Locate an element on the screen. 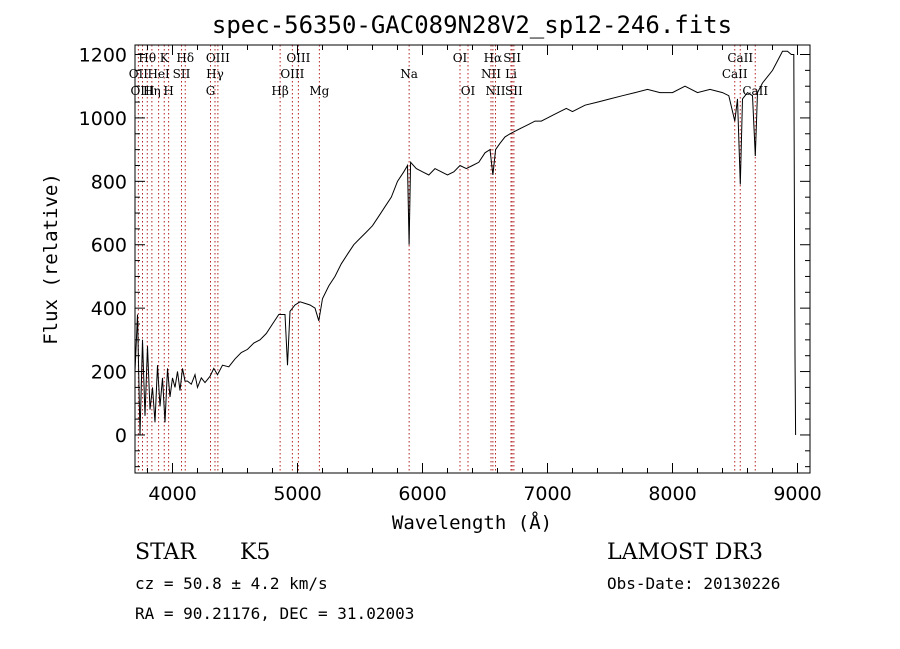 This screenshot has width=900, height=649. subclass-label: K5 is located at coordinates (255, 552).